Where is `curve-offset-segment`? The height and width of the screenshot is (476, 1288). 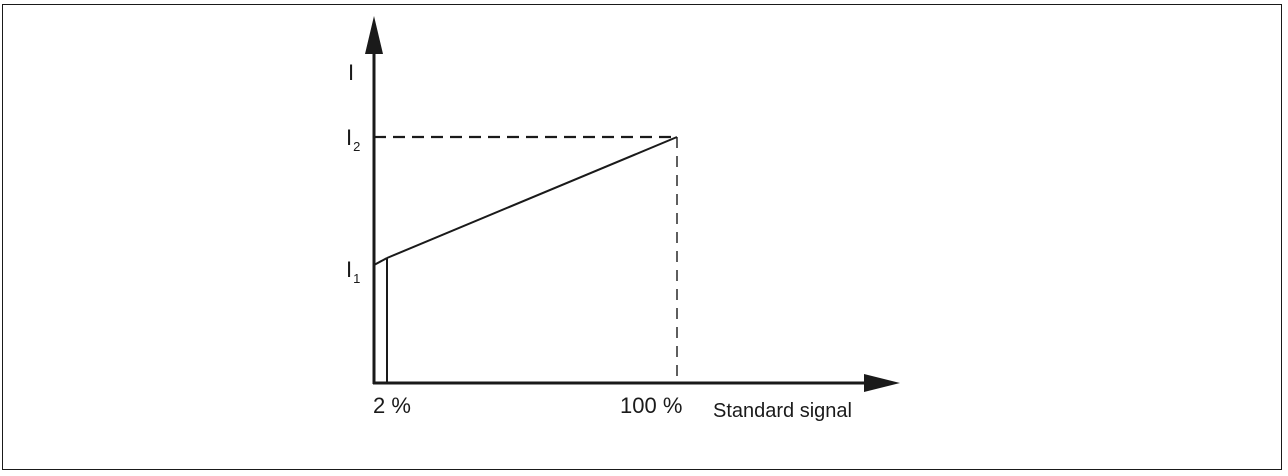
curve-offset-segment is located at coordinates (380, 261).